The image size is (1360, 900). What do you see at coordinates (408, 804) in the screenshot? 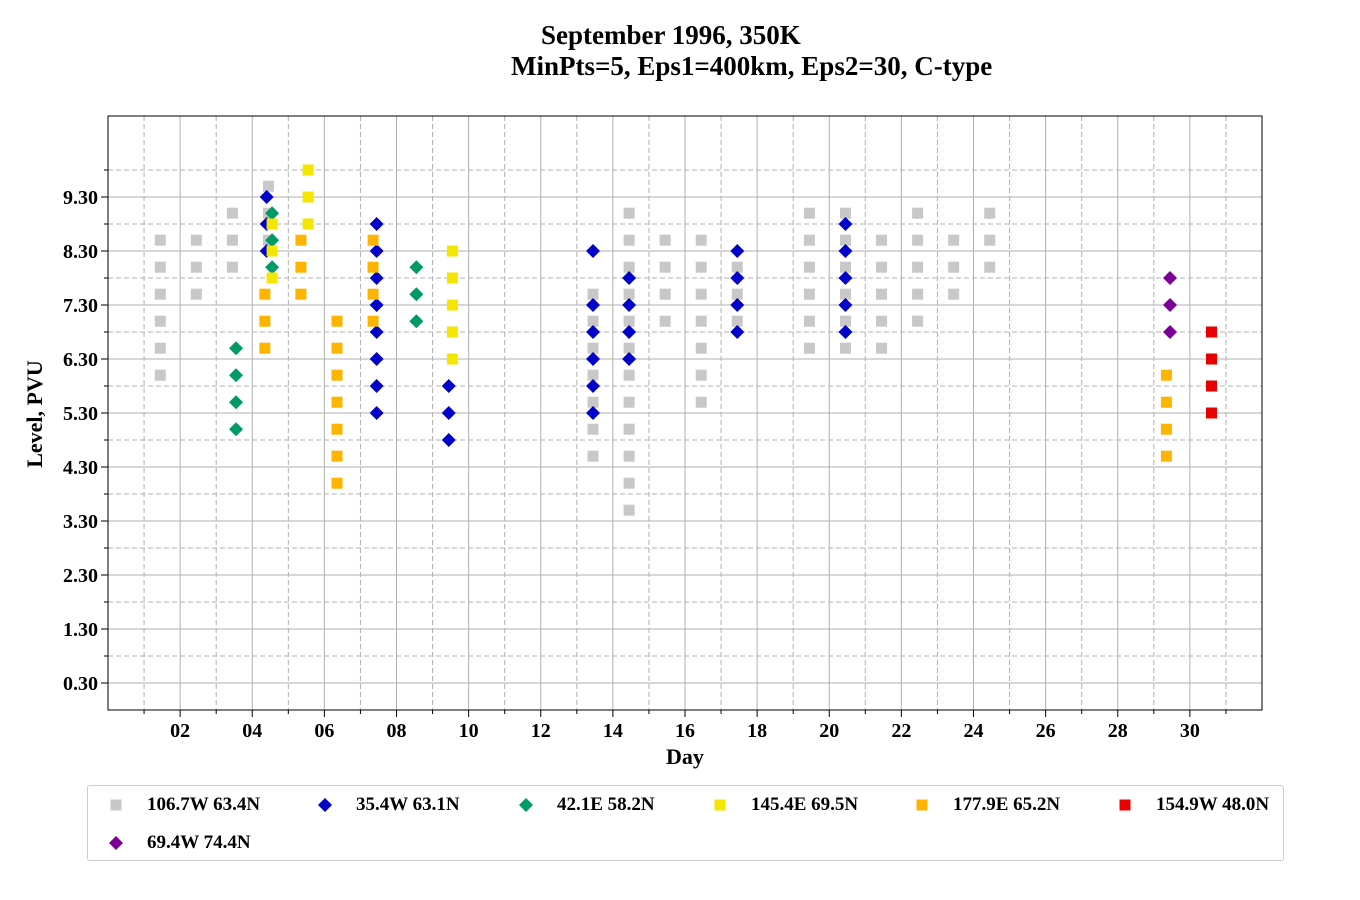
I see `legend-label: 35.4W 63.1N` at bounding box center [408, 804].